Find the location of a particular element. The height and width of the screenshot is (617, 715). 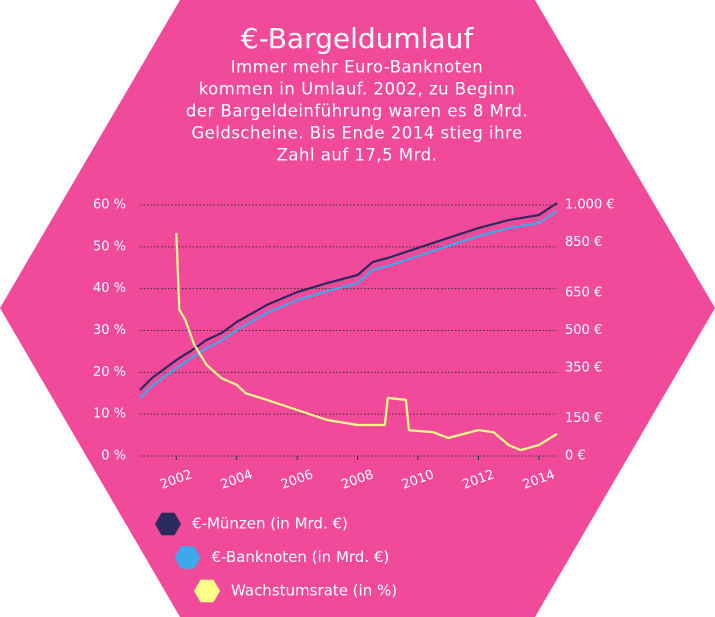

legend-label: €-Münzen (in Mrd. €) is located at coordinates (270, 524).